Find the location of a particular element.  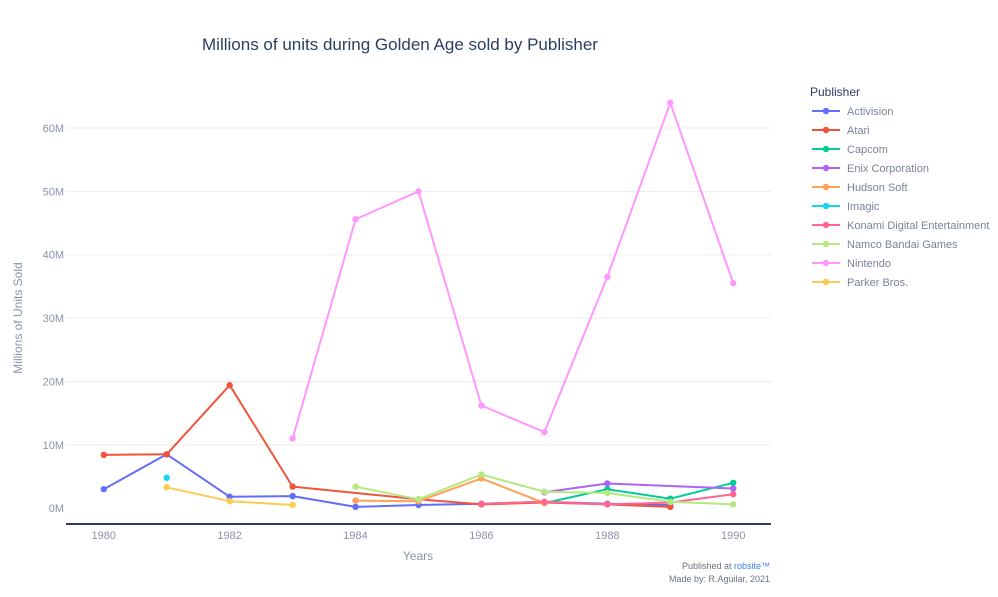

y-axis-title: Millions of Units Sold is located at coordinates (18, 317).